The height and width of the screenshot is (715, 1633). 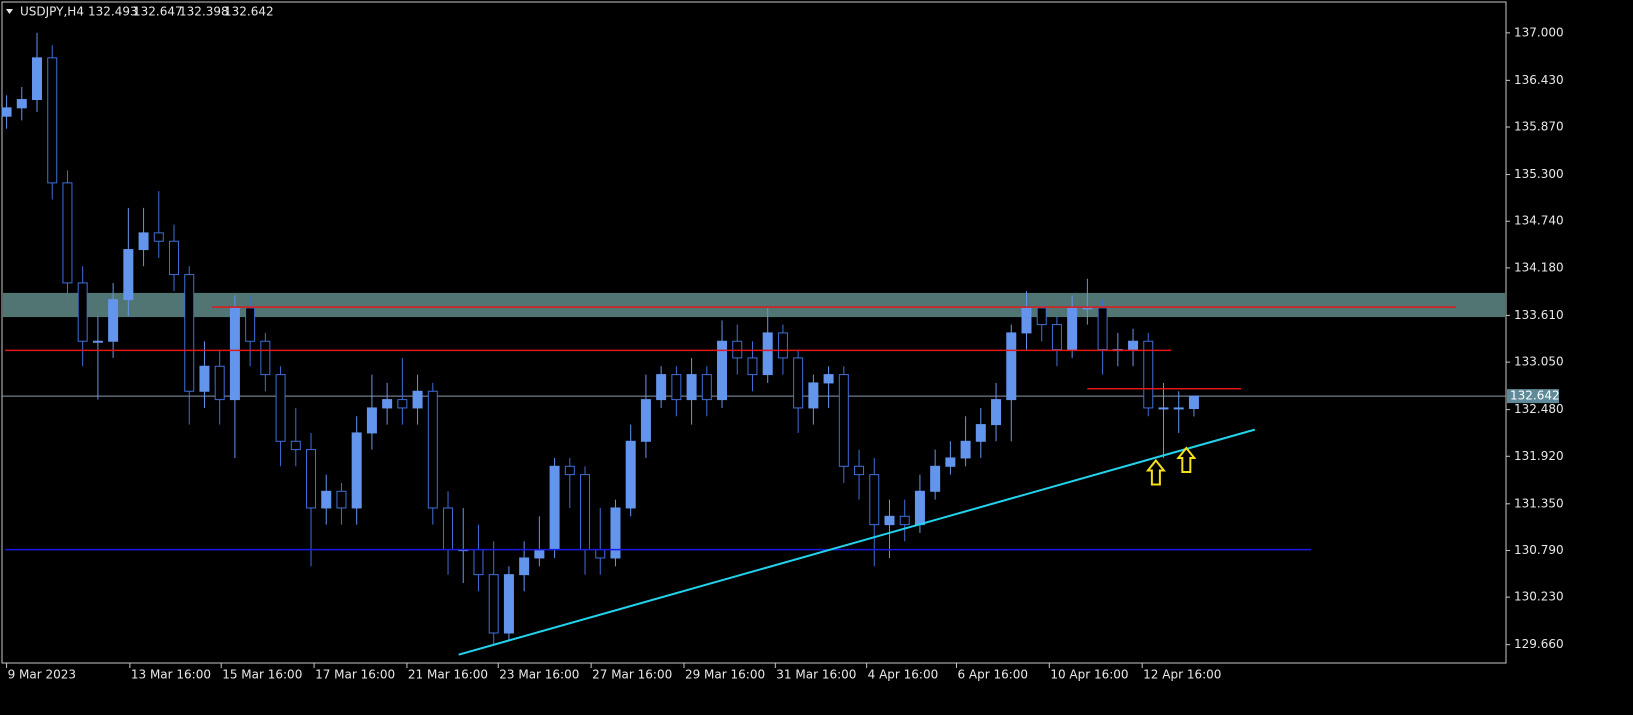 I want to click on price-tag-label: 132.642, so click(x=1535, y=396).